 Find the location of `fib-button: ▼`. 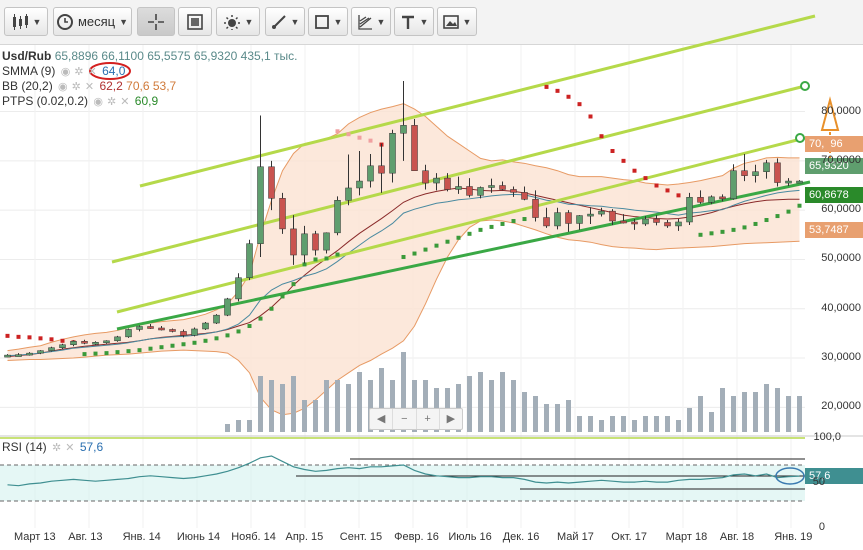

fib-button: ▼ is located at coordinates (371, 21).